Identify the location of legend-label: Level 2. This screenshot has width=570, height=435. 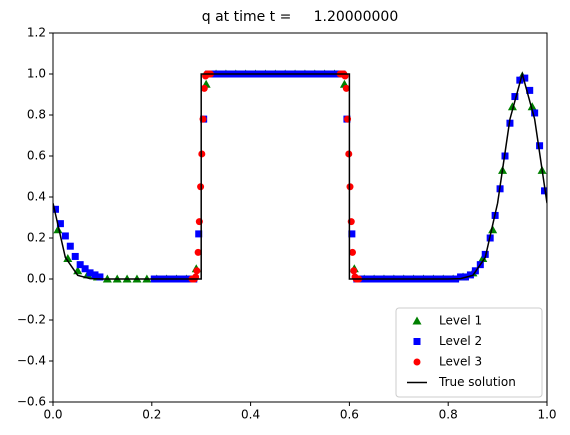
(460, 341).